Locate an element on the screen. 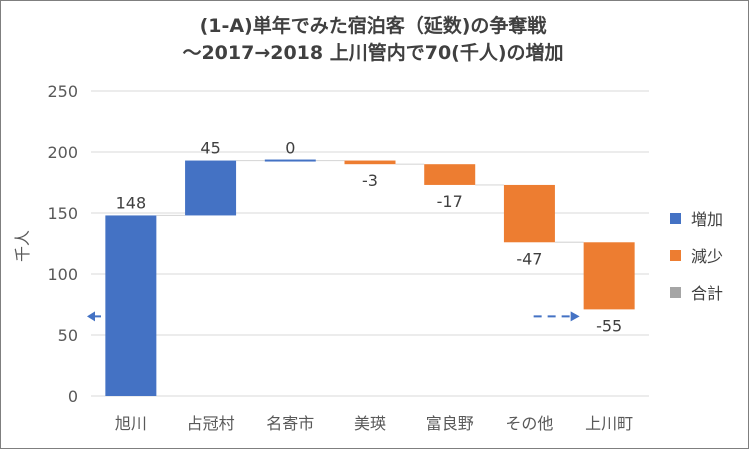  data-label: -3 is located at coordinates (370, 180).